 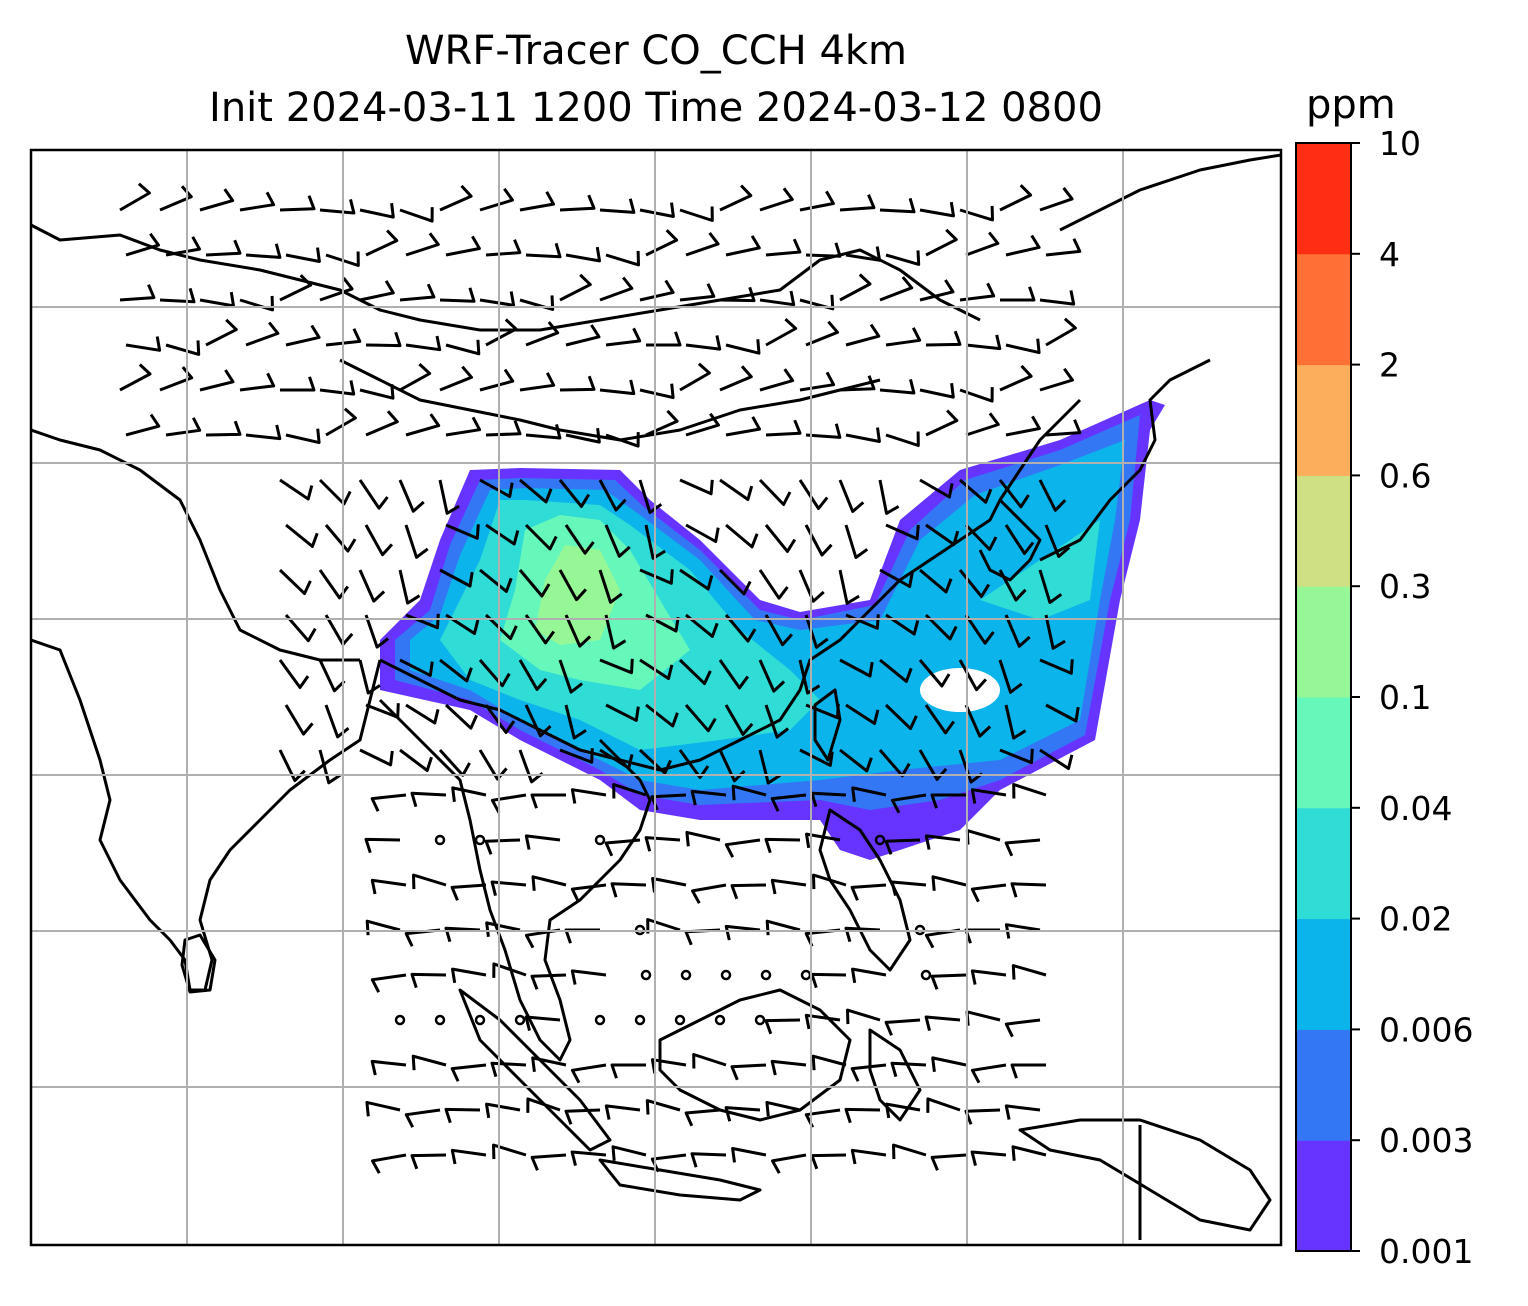 What do you see at coordinates (1010, 540) in the screenshot?
I see `coastline-korea` at bounding box center [1010, 540].